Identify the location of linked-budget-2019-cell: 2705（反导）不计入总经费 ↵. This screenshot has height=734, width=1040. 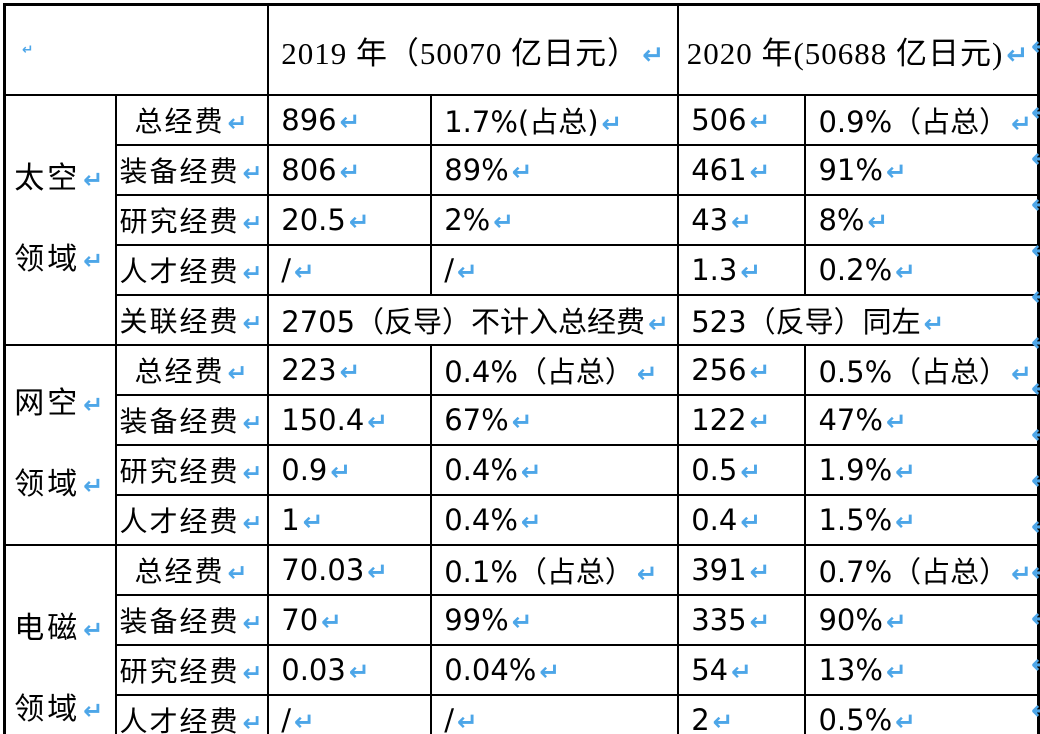
(473, 320).